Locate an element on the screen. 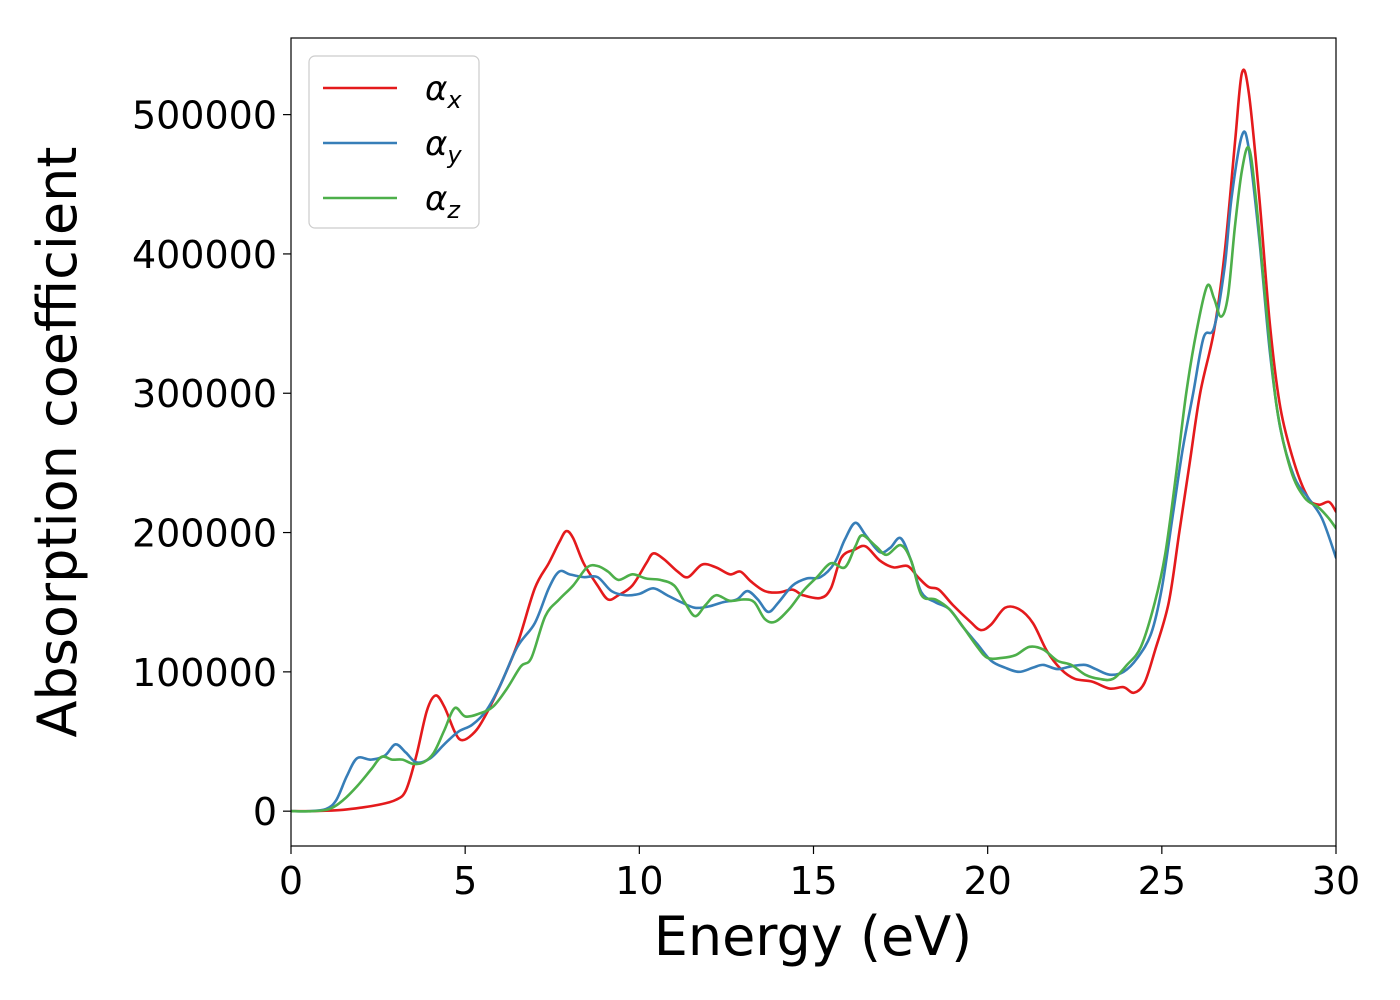  x-axis-ticks: 0 5 10 15 20 25 30 is located at coordinates (819, 874).